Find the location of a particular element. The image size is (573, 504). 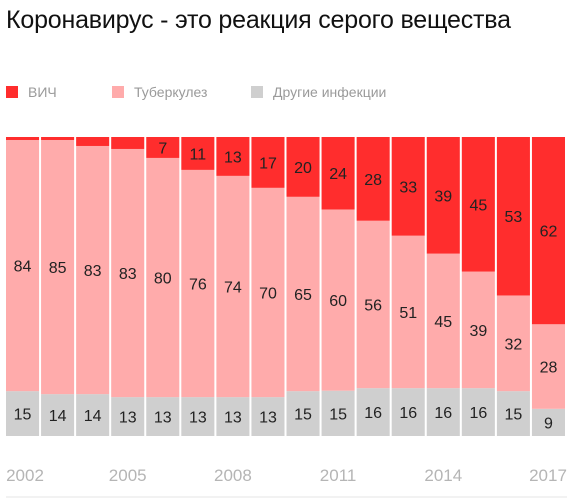

data-label-hiv-2014: 39 is located at coordinates (443, 196).